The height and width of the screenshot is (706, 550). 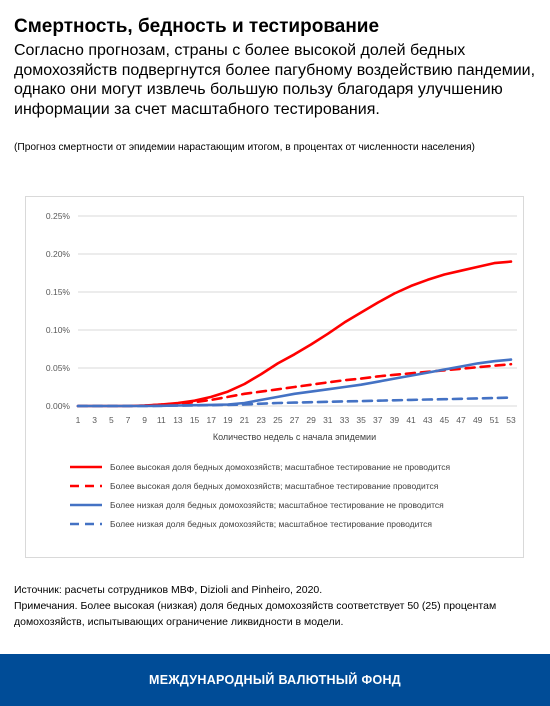 I want to click on x-axis-title: Количество недель с начала эпидемии, so click(x=294, y=437).